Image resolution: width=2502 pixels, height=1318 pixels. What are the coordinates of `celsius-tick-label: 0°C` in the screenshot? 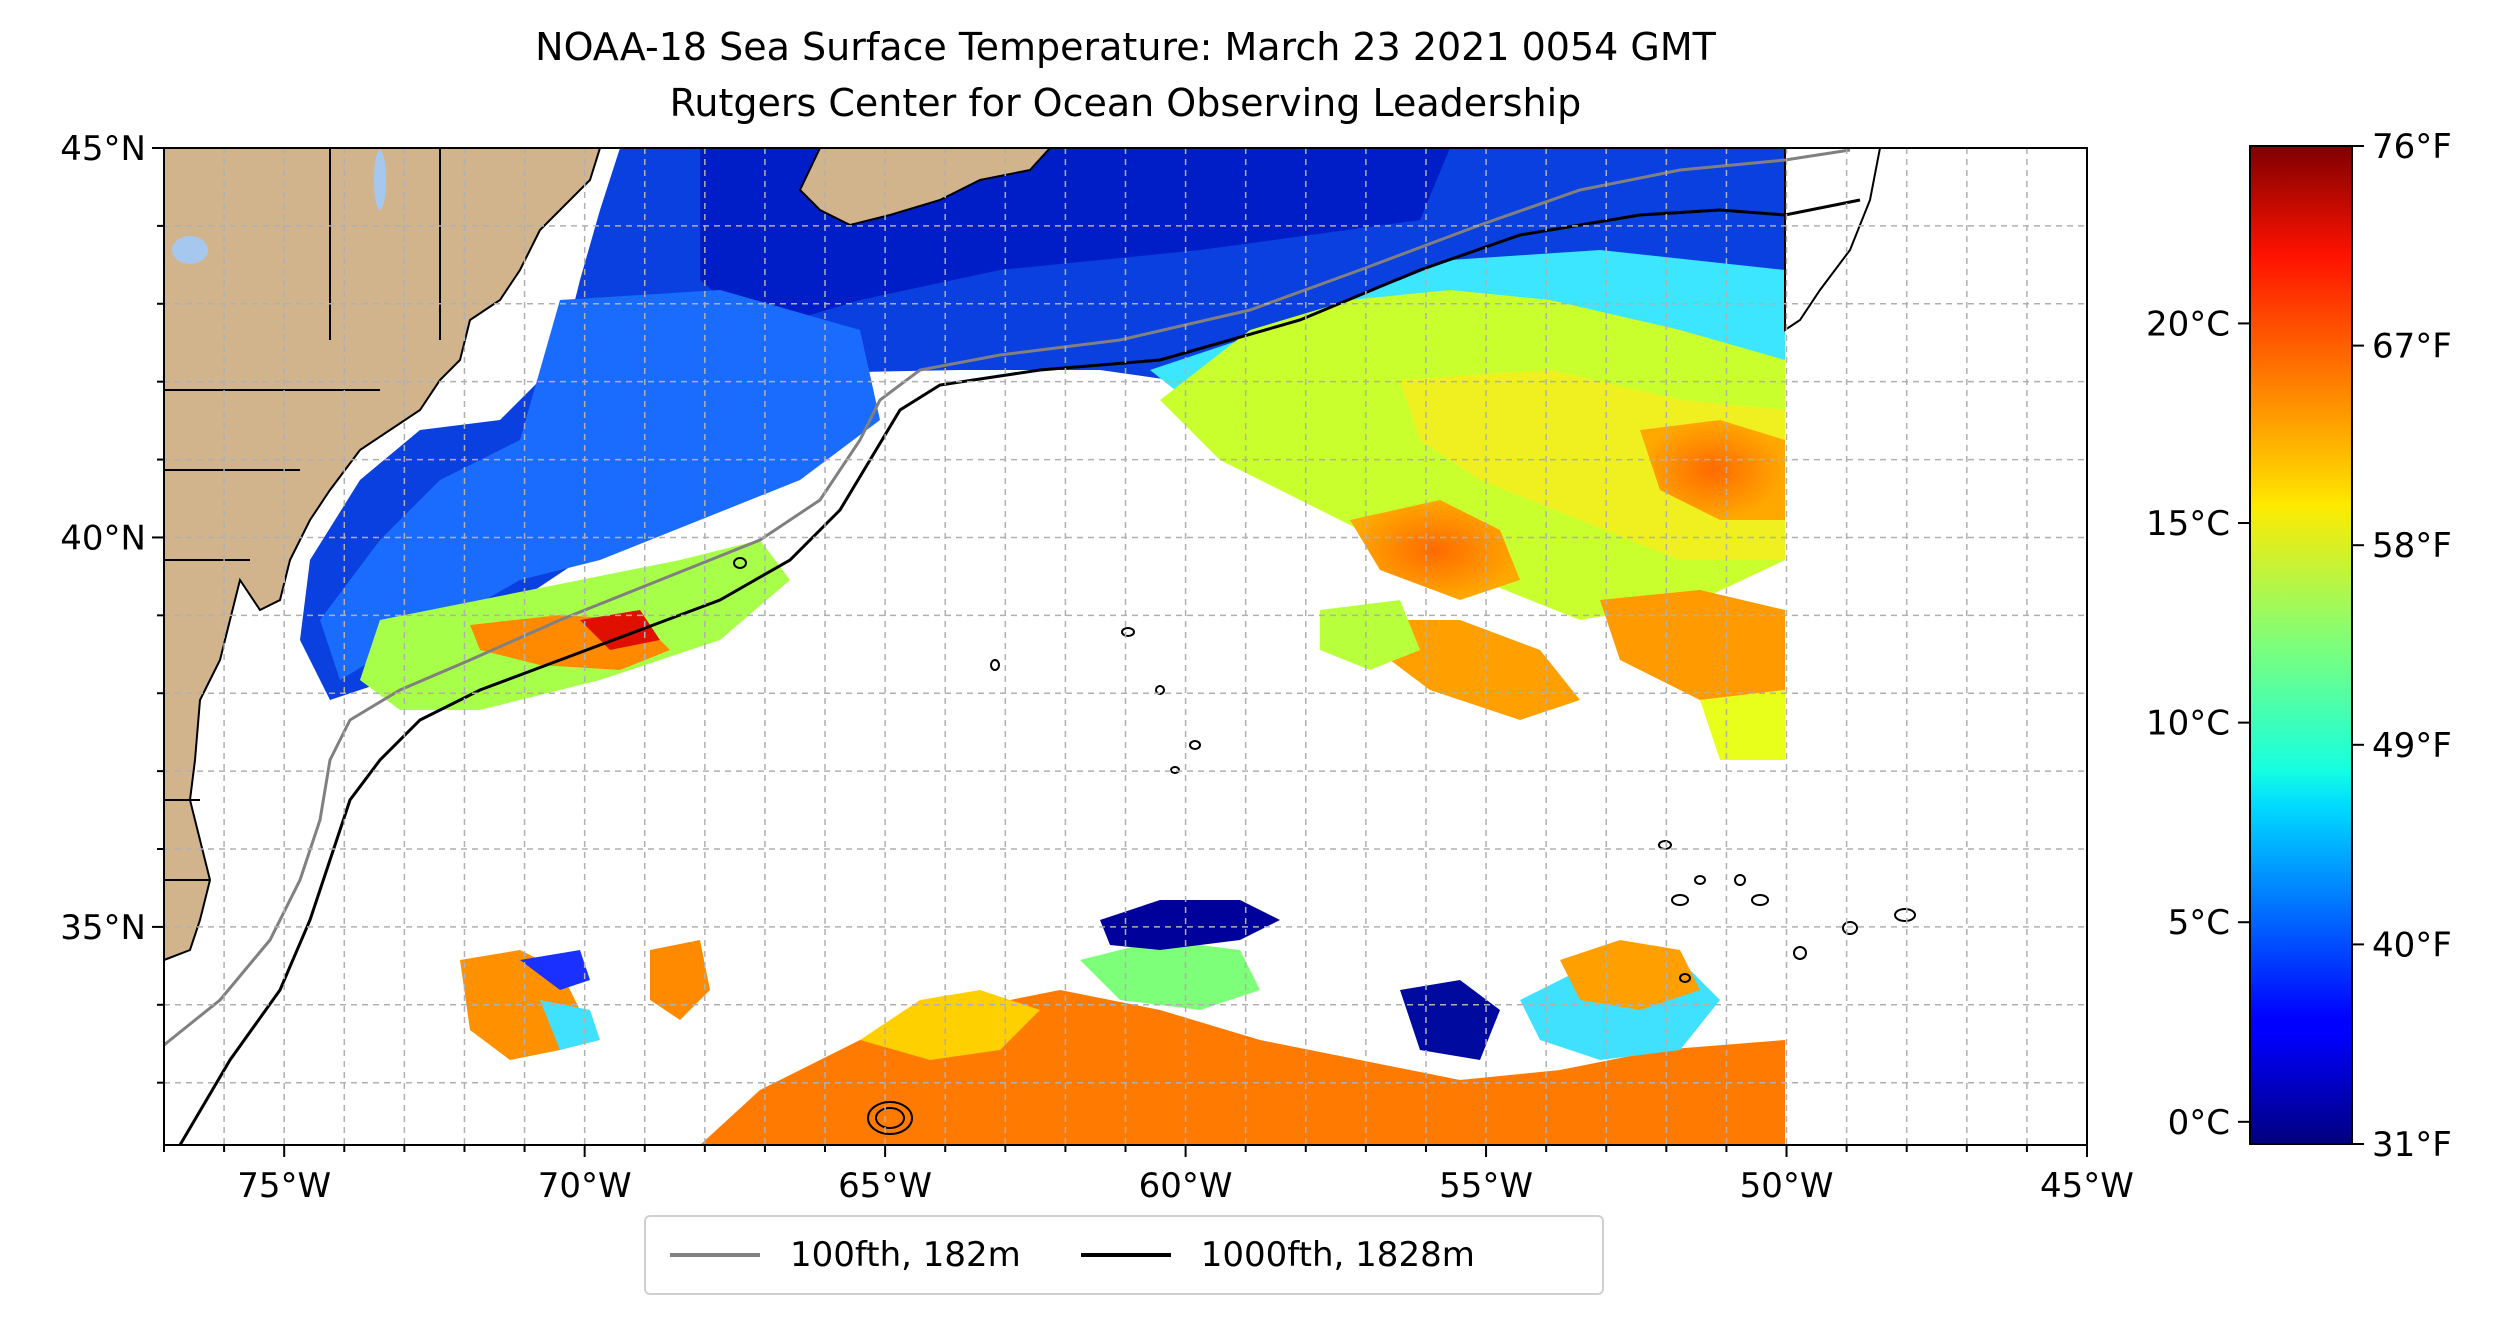 It's located at (2199, 1123).